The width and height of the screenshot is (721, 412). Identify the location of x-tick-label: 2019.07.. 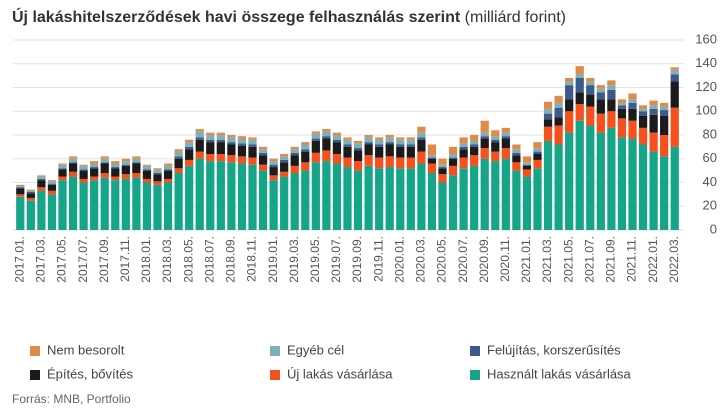
(336, 259).